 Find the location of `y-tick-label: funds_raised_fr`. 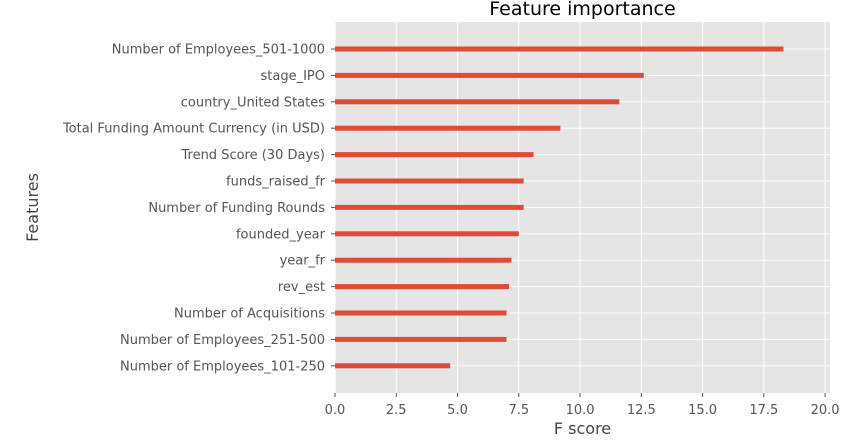

y-tick-label: funds_raised_fr is located at coordinates (276, 182).